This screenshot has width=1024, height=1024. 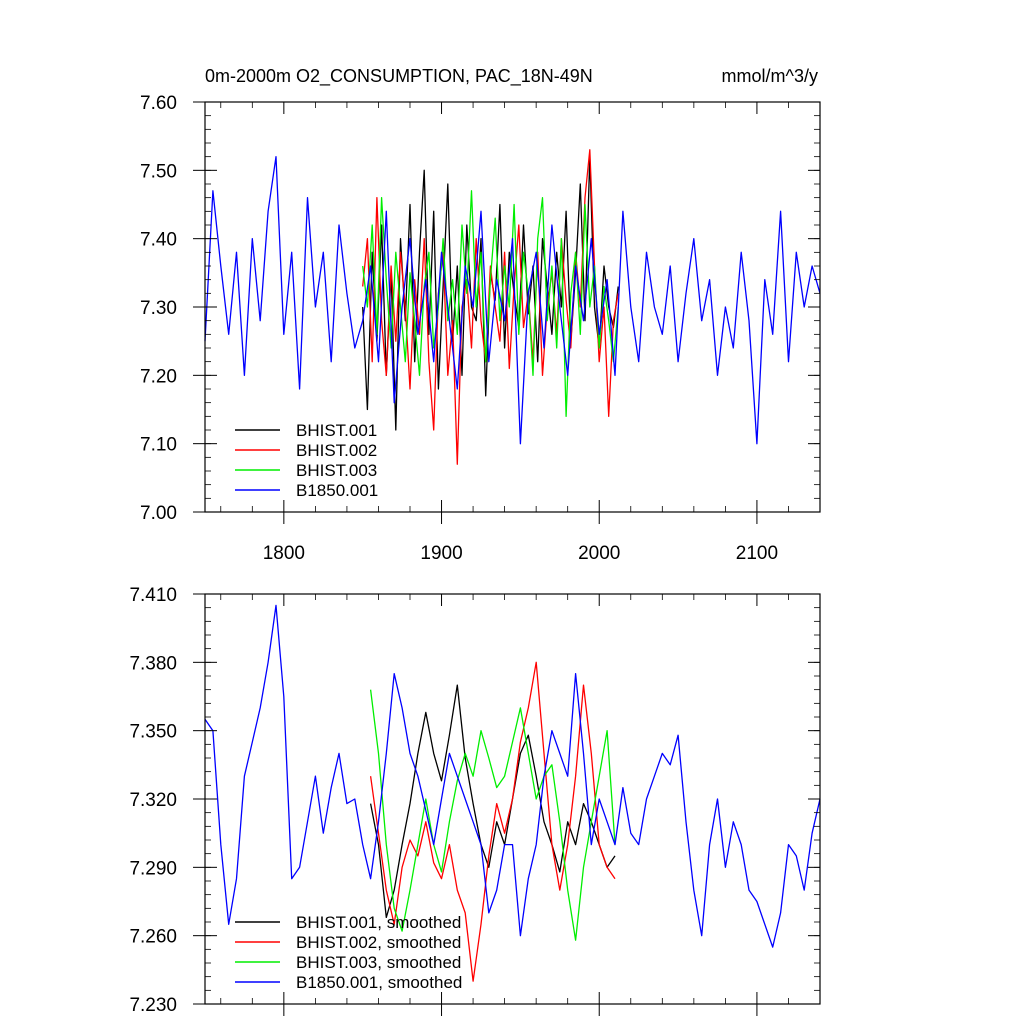 What do you see at coordinates (158, 171) in the screenshot?
I see `top-y-tick-label-5: 7.50` at bounding box center [158, 171].